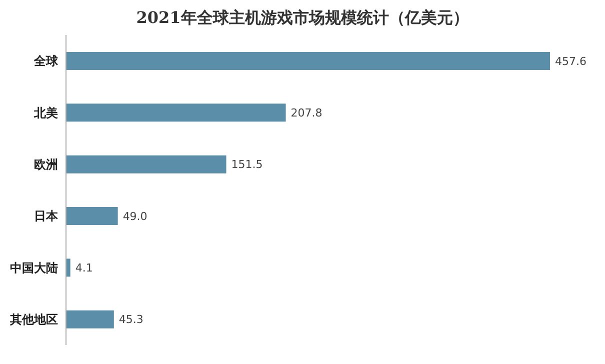 The image size is (605, 364). What do you see at coordinates (45, 113) in the screenshot?
I see `y-tick-label: 北美` at bounding box center [45, 113].